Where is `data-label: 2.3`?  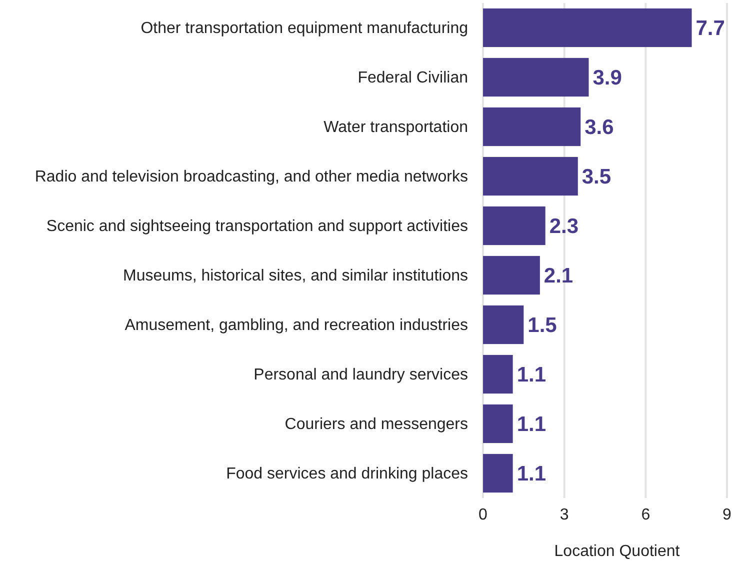 data-label: 2.3 is located at coordinates (564, 226).